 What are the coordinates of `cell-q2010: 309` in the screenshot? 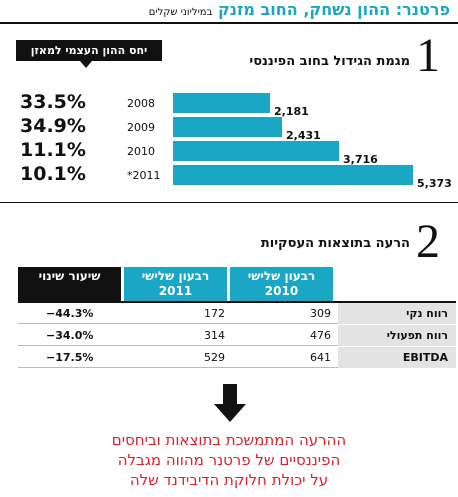 It's located at (320, 313).